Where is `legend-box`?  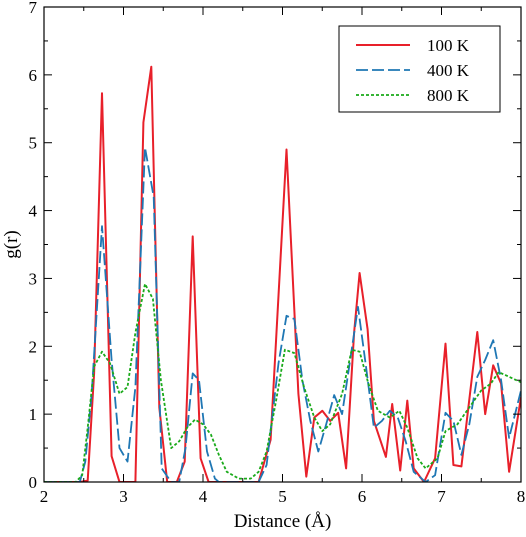
legend-box is located at coordinates (419, 69).